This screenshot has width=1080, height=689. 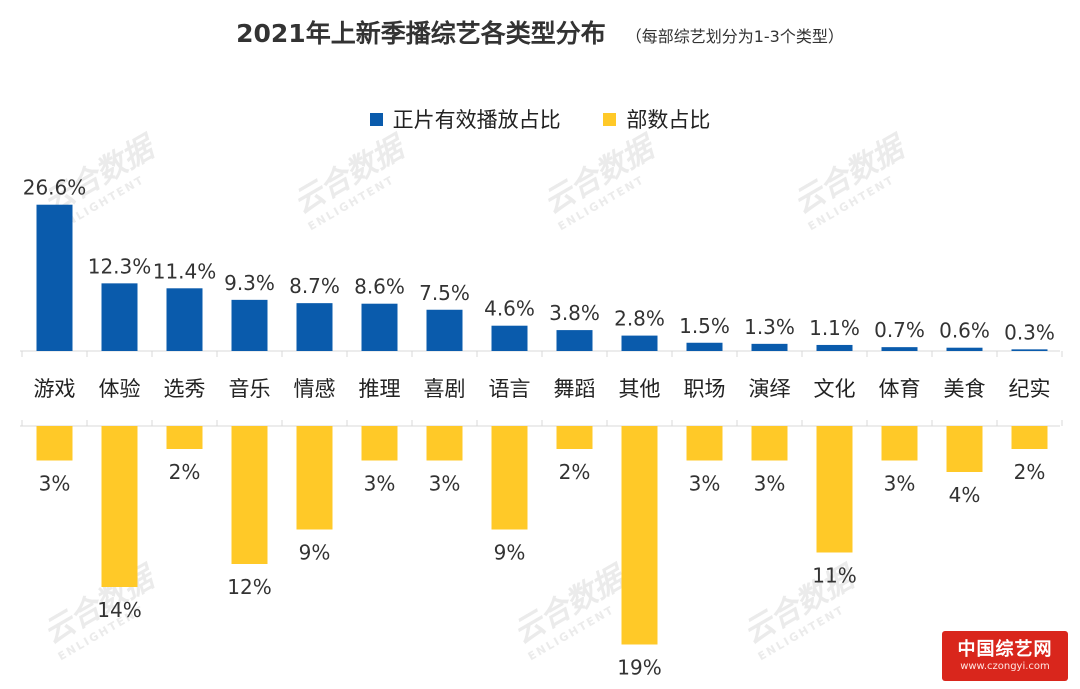 What do you see at coordinates (704, 326) in the screenshot?
I see `data-label-playback: 1.5%` at bounding box center [704, 326].